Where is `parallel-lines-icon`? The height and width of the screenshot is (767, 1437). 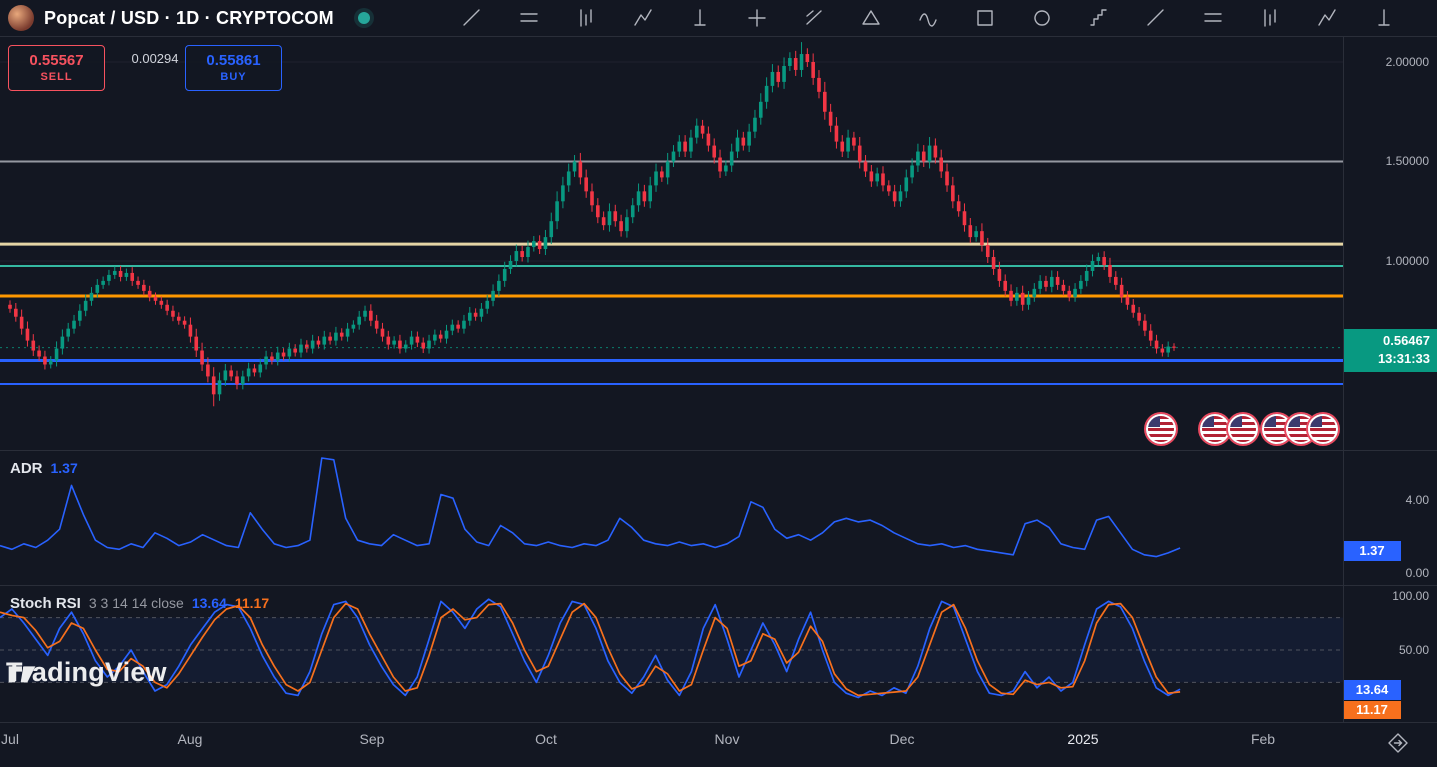 parallel-lines-icon is located at coordinates (529, 18).